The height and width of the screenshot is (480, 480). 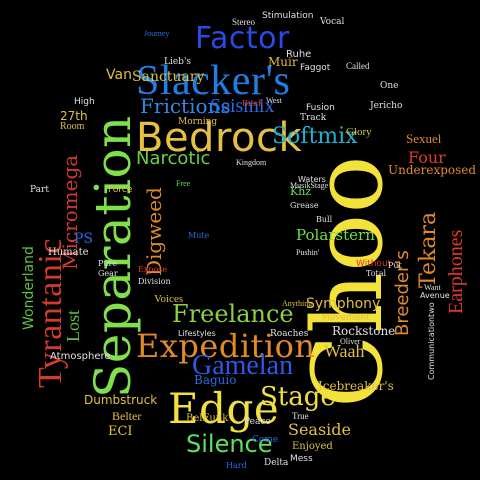 I want to click on word-communicationtwo: Communicationtwo, so click(x=431, y=341).